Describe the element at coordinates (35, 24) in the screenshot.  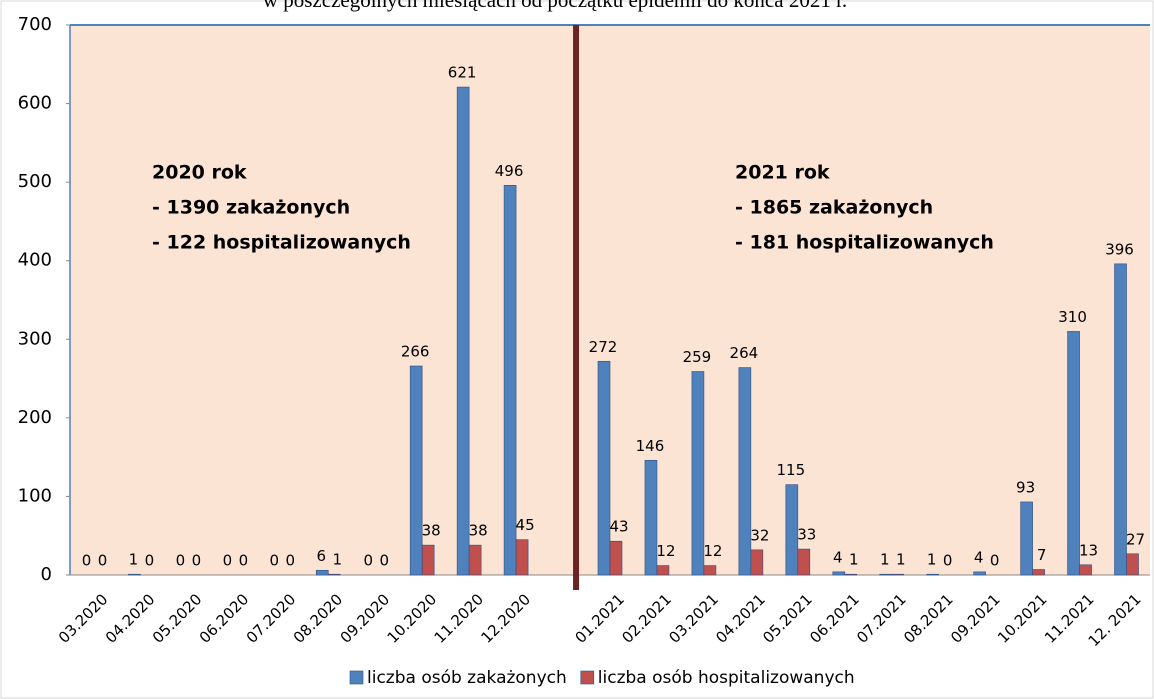
I see `y-tick-label: 700` at that location.